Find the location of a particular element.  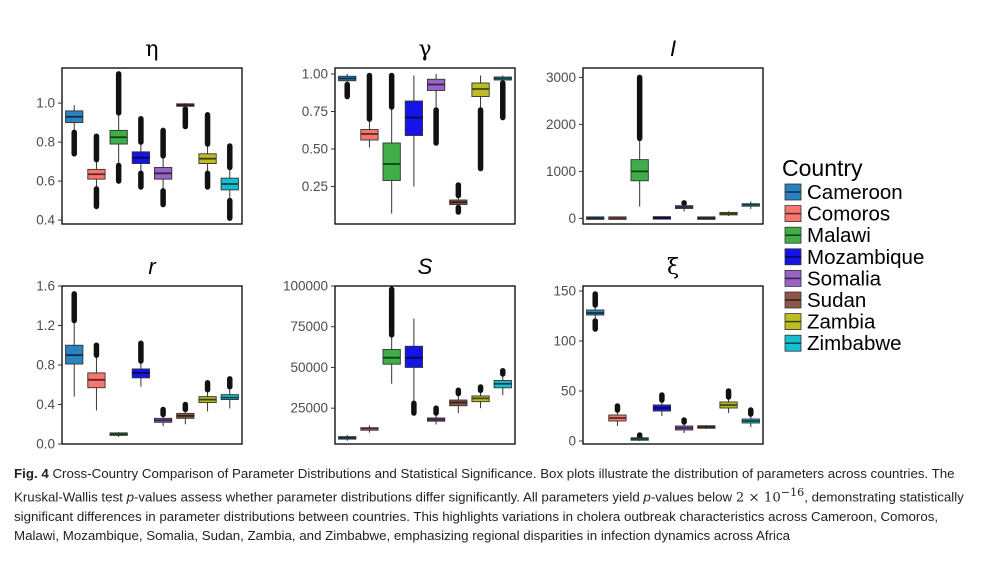

panel-0: η 0.4 0.6 0.8 1.0 is located at coordinates (139, 132).